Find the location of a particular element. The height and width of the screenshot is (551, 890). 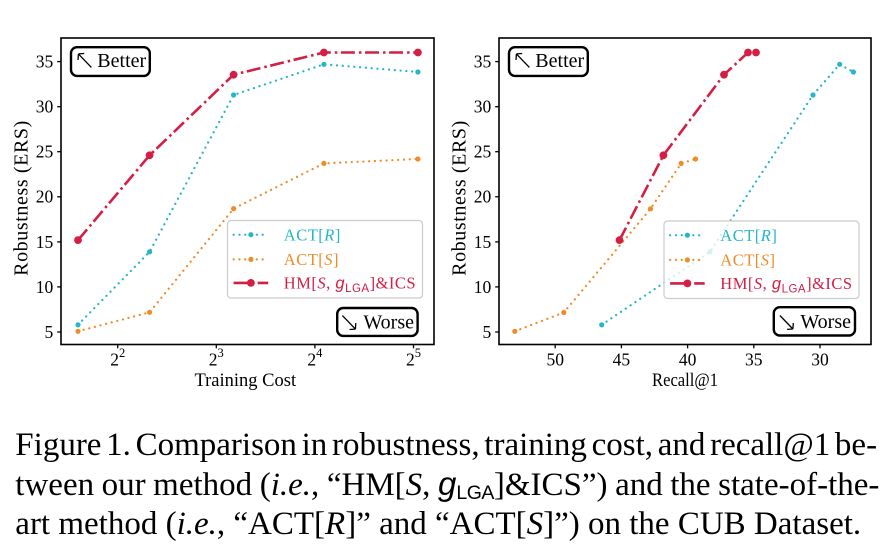

svg-text: 50 is located at coordinates (555, 360).